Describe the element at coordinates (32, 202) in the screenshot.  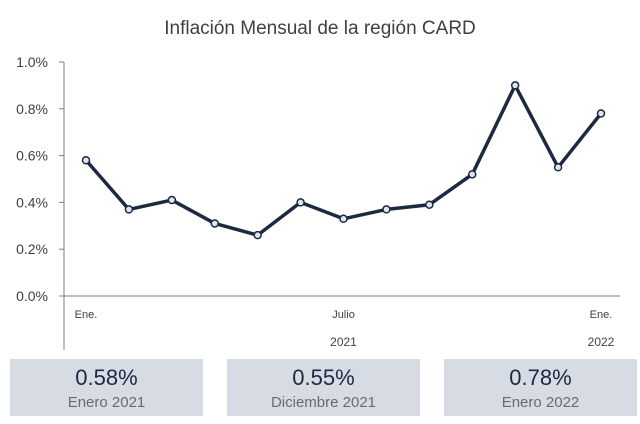
I see `y-tick-label: 0.4%` at that location.